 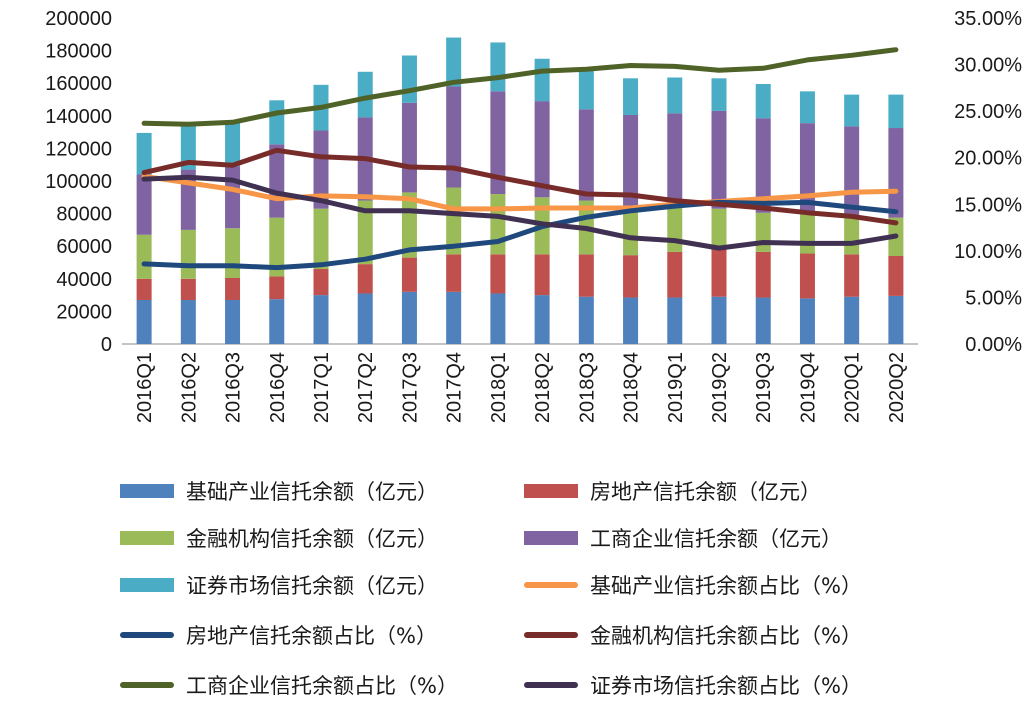 I want to click on right-axis-tick-label: 30.00%, so click(x=988, y=66).